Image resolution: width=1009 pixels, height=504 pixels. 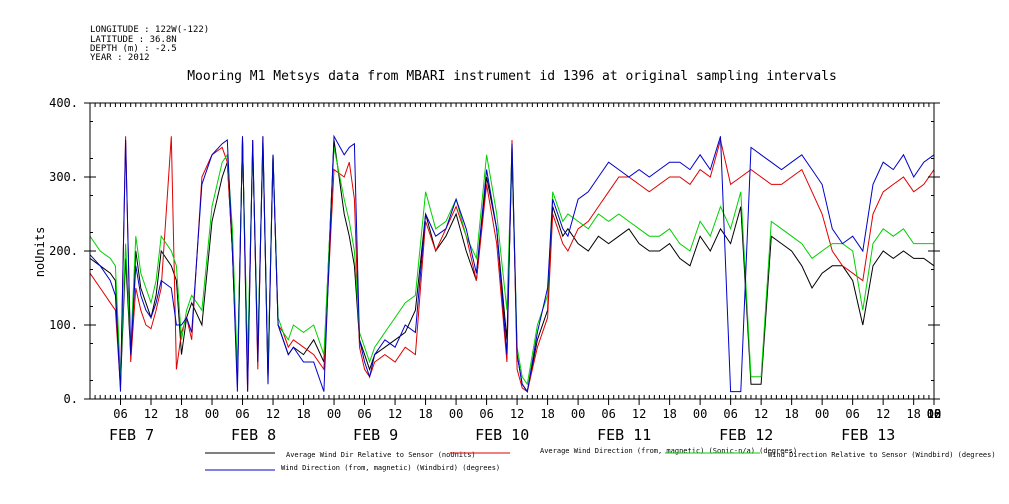 I want to click on day-label: FEB 10, so click(x=502, y=435).